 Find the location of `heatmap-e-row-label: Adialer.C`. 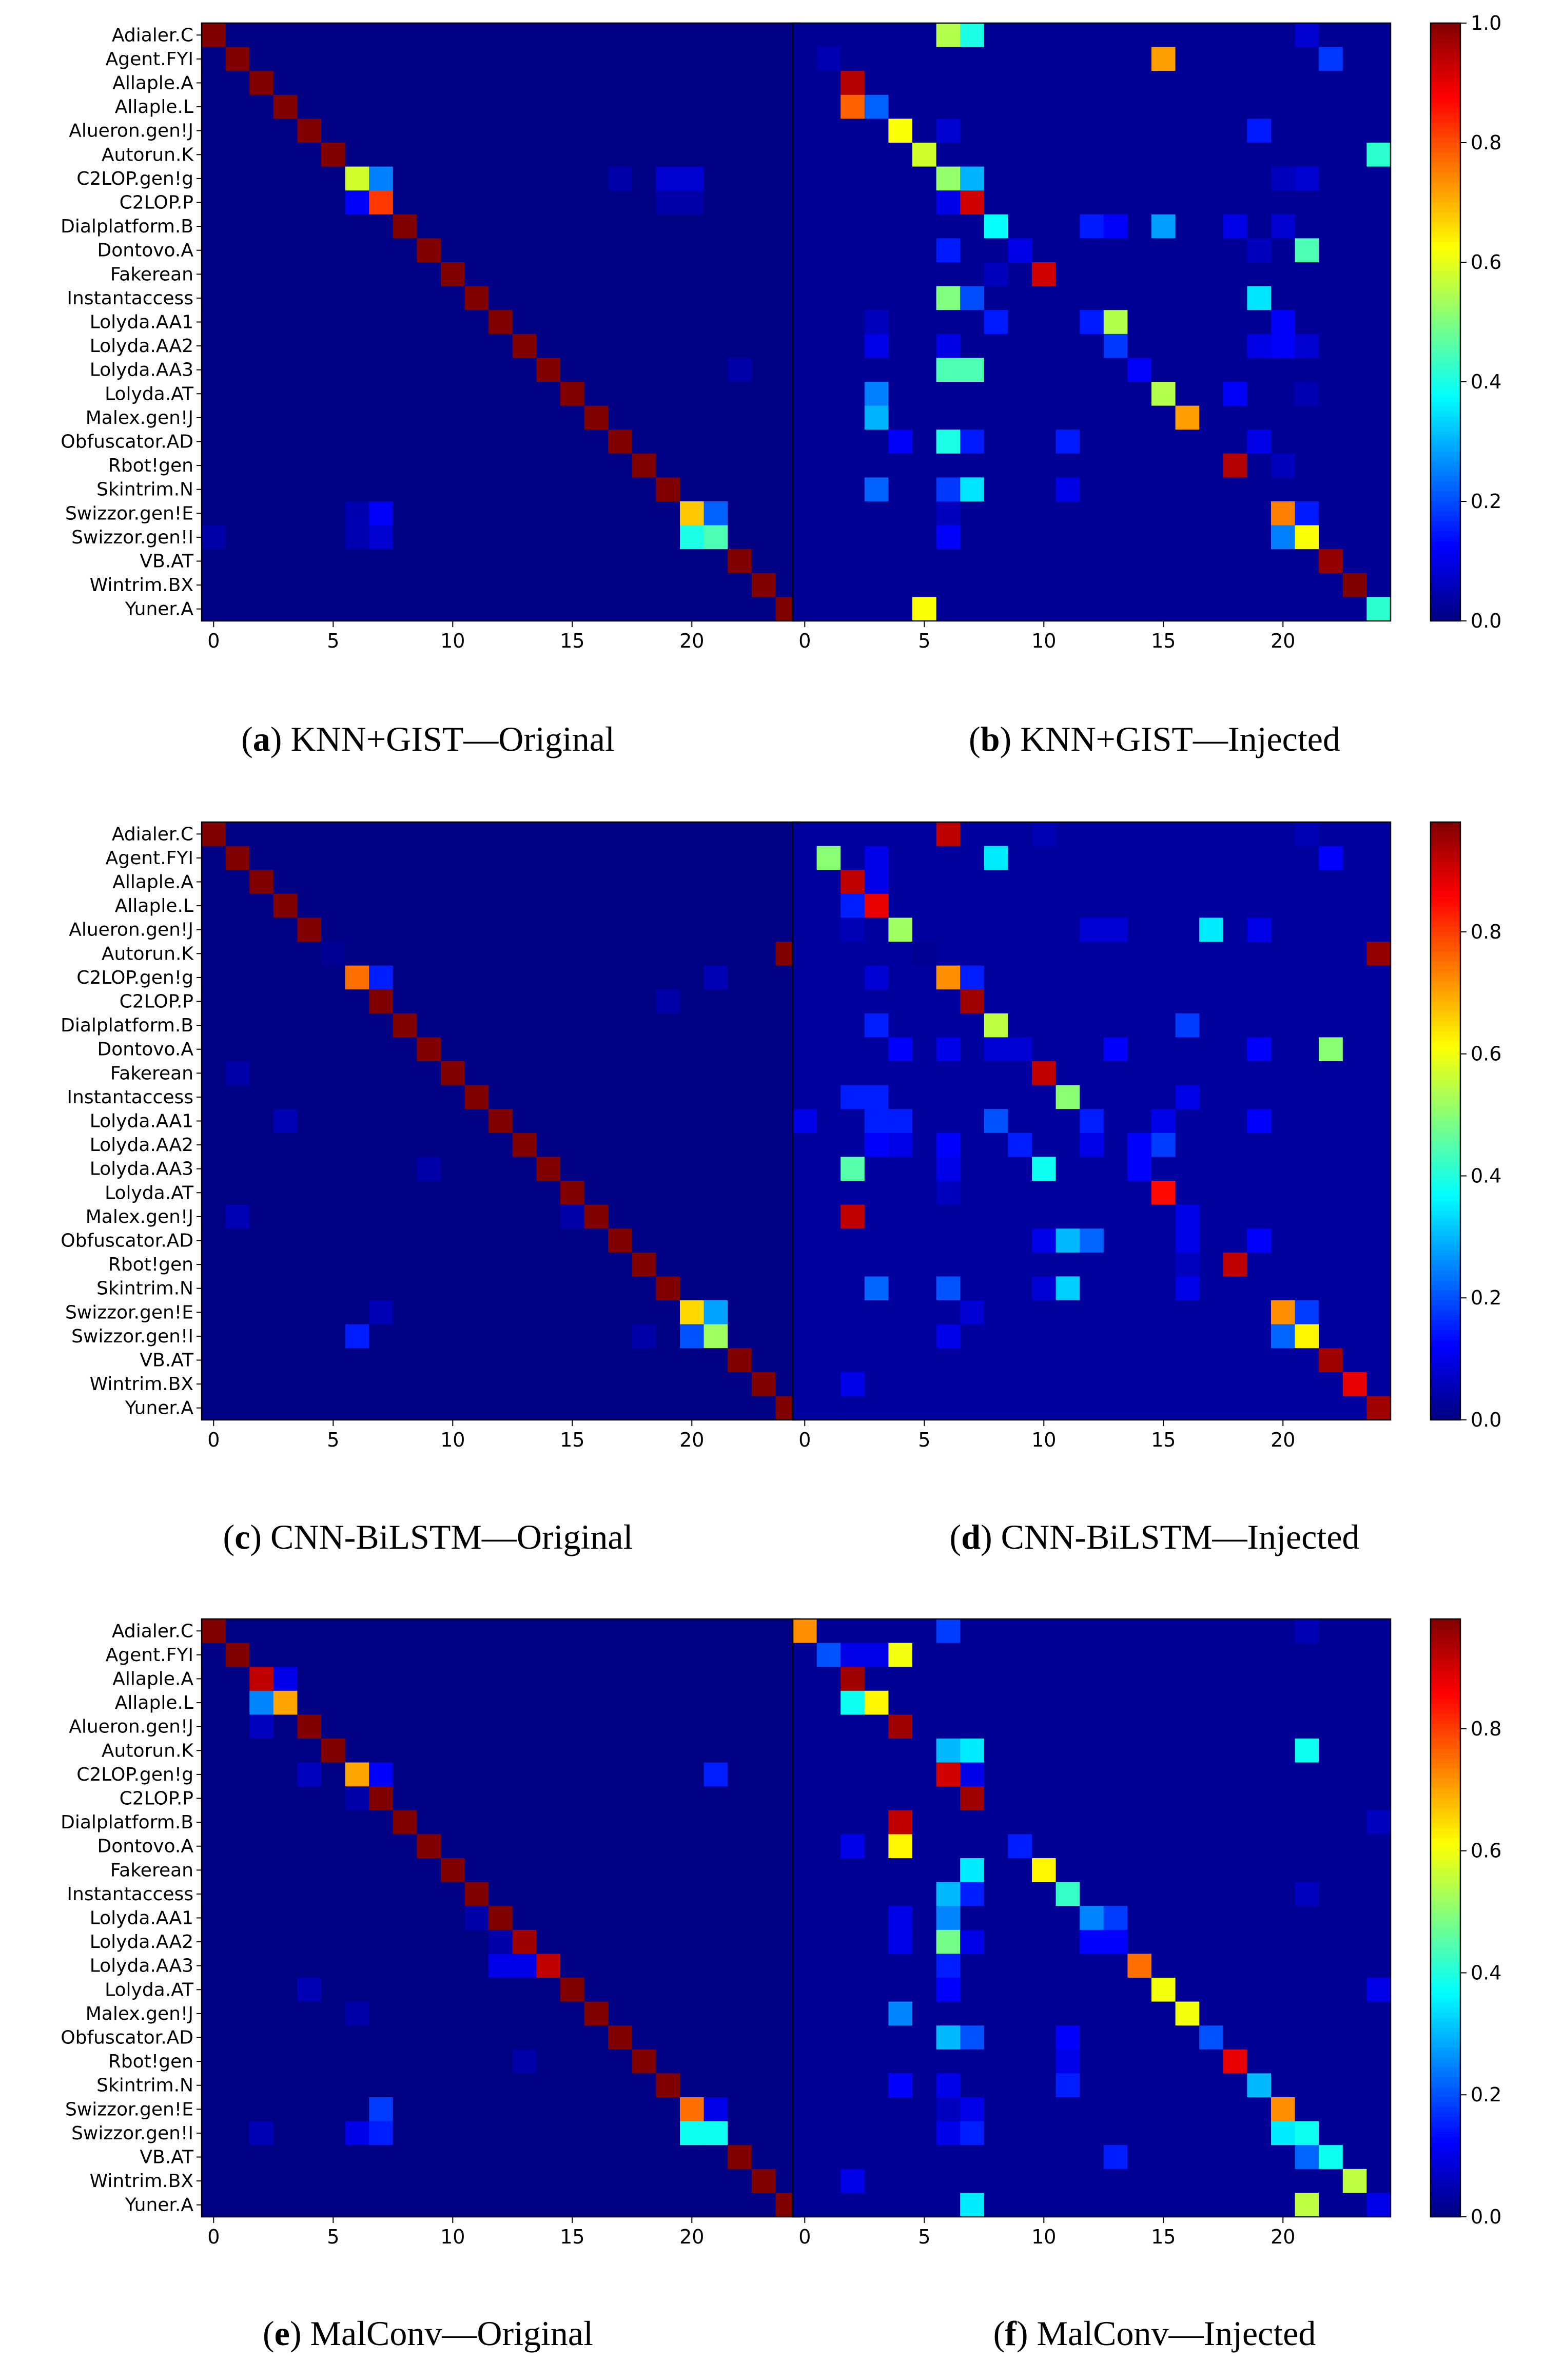

heatmap-e-row-label: Adialer.C is located at coordinates (153, 1631).